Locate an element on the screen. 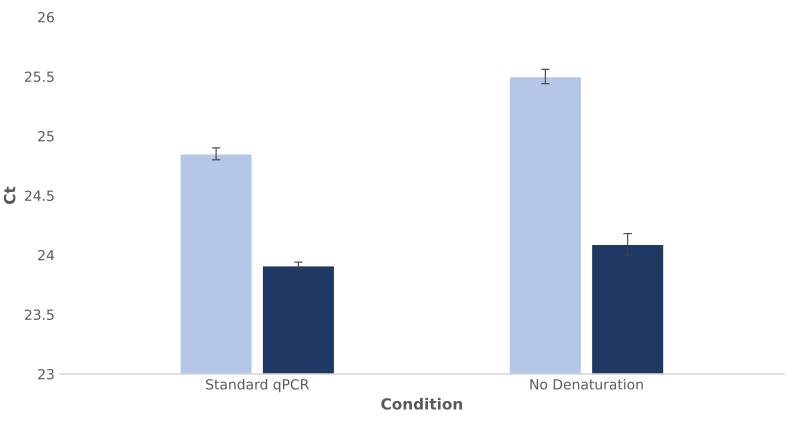 This screenshot has width=796, height=425. x-tick-label: No Denaturation is located at coordinates (586, 384).